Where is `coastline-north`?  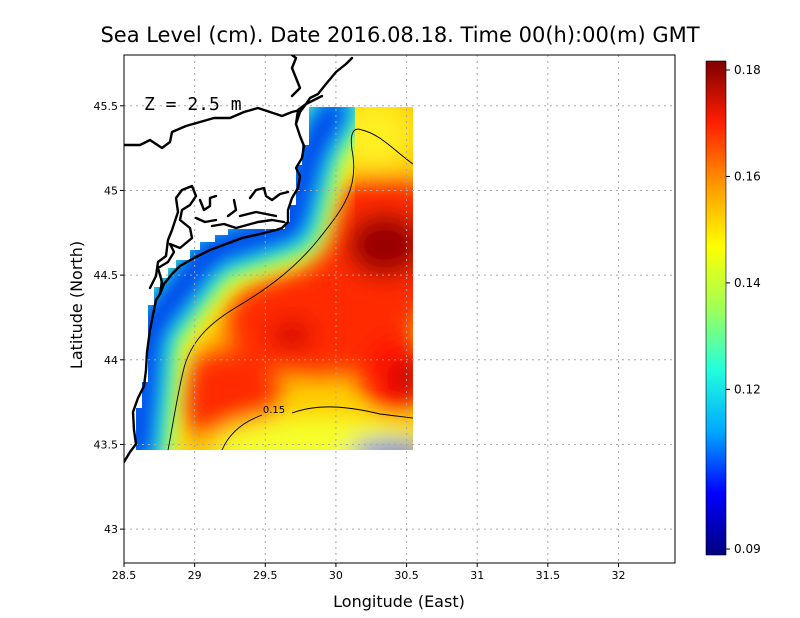 coastline-north is located at coordinates (239, 102).